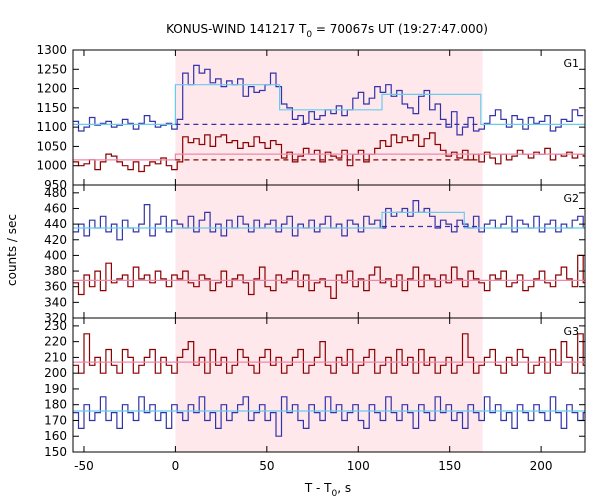  What do you see at coordinates (55, 255) in the screenshot?
I see `y-tick-label: 400` at bounding box center [55, 255].